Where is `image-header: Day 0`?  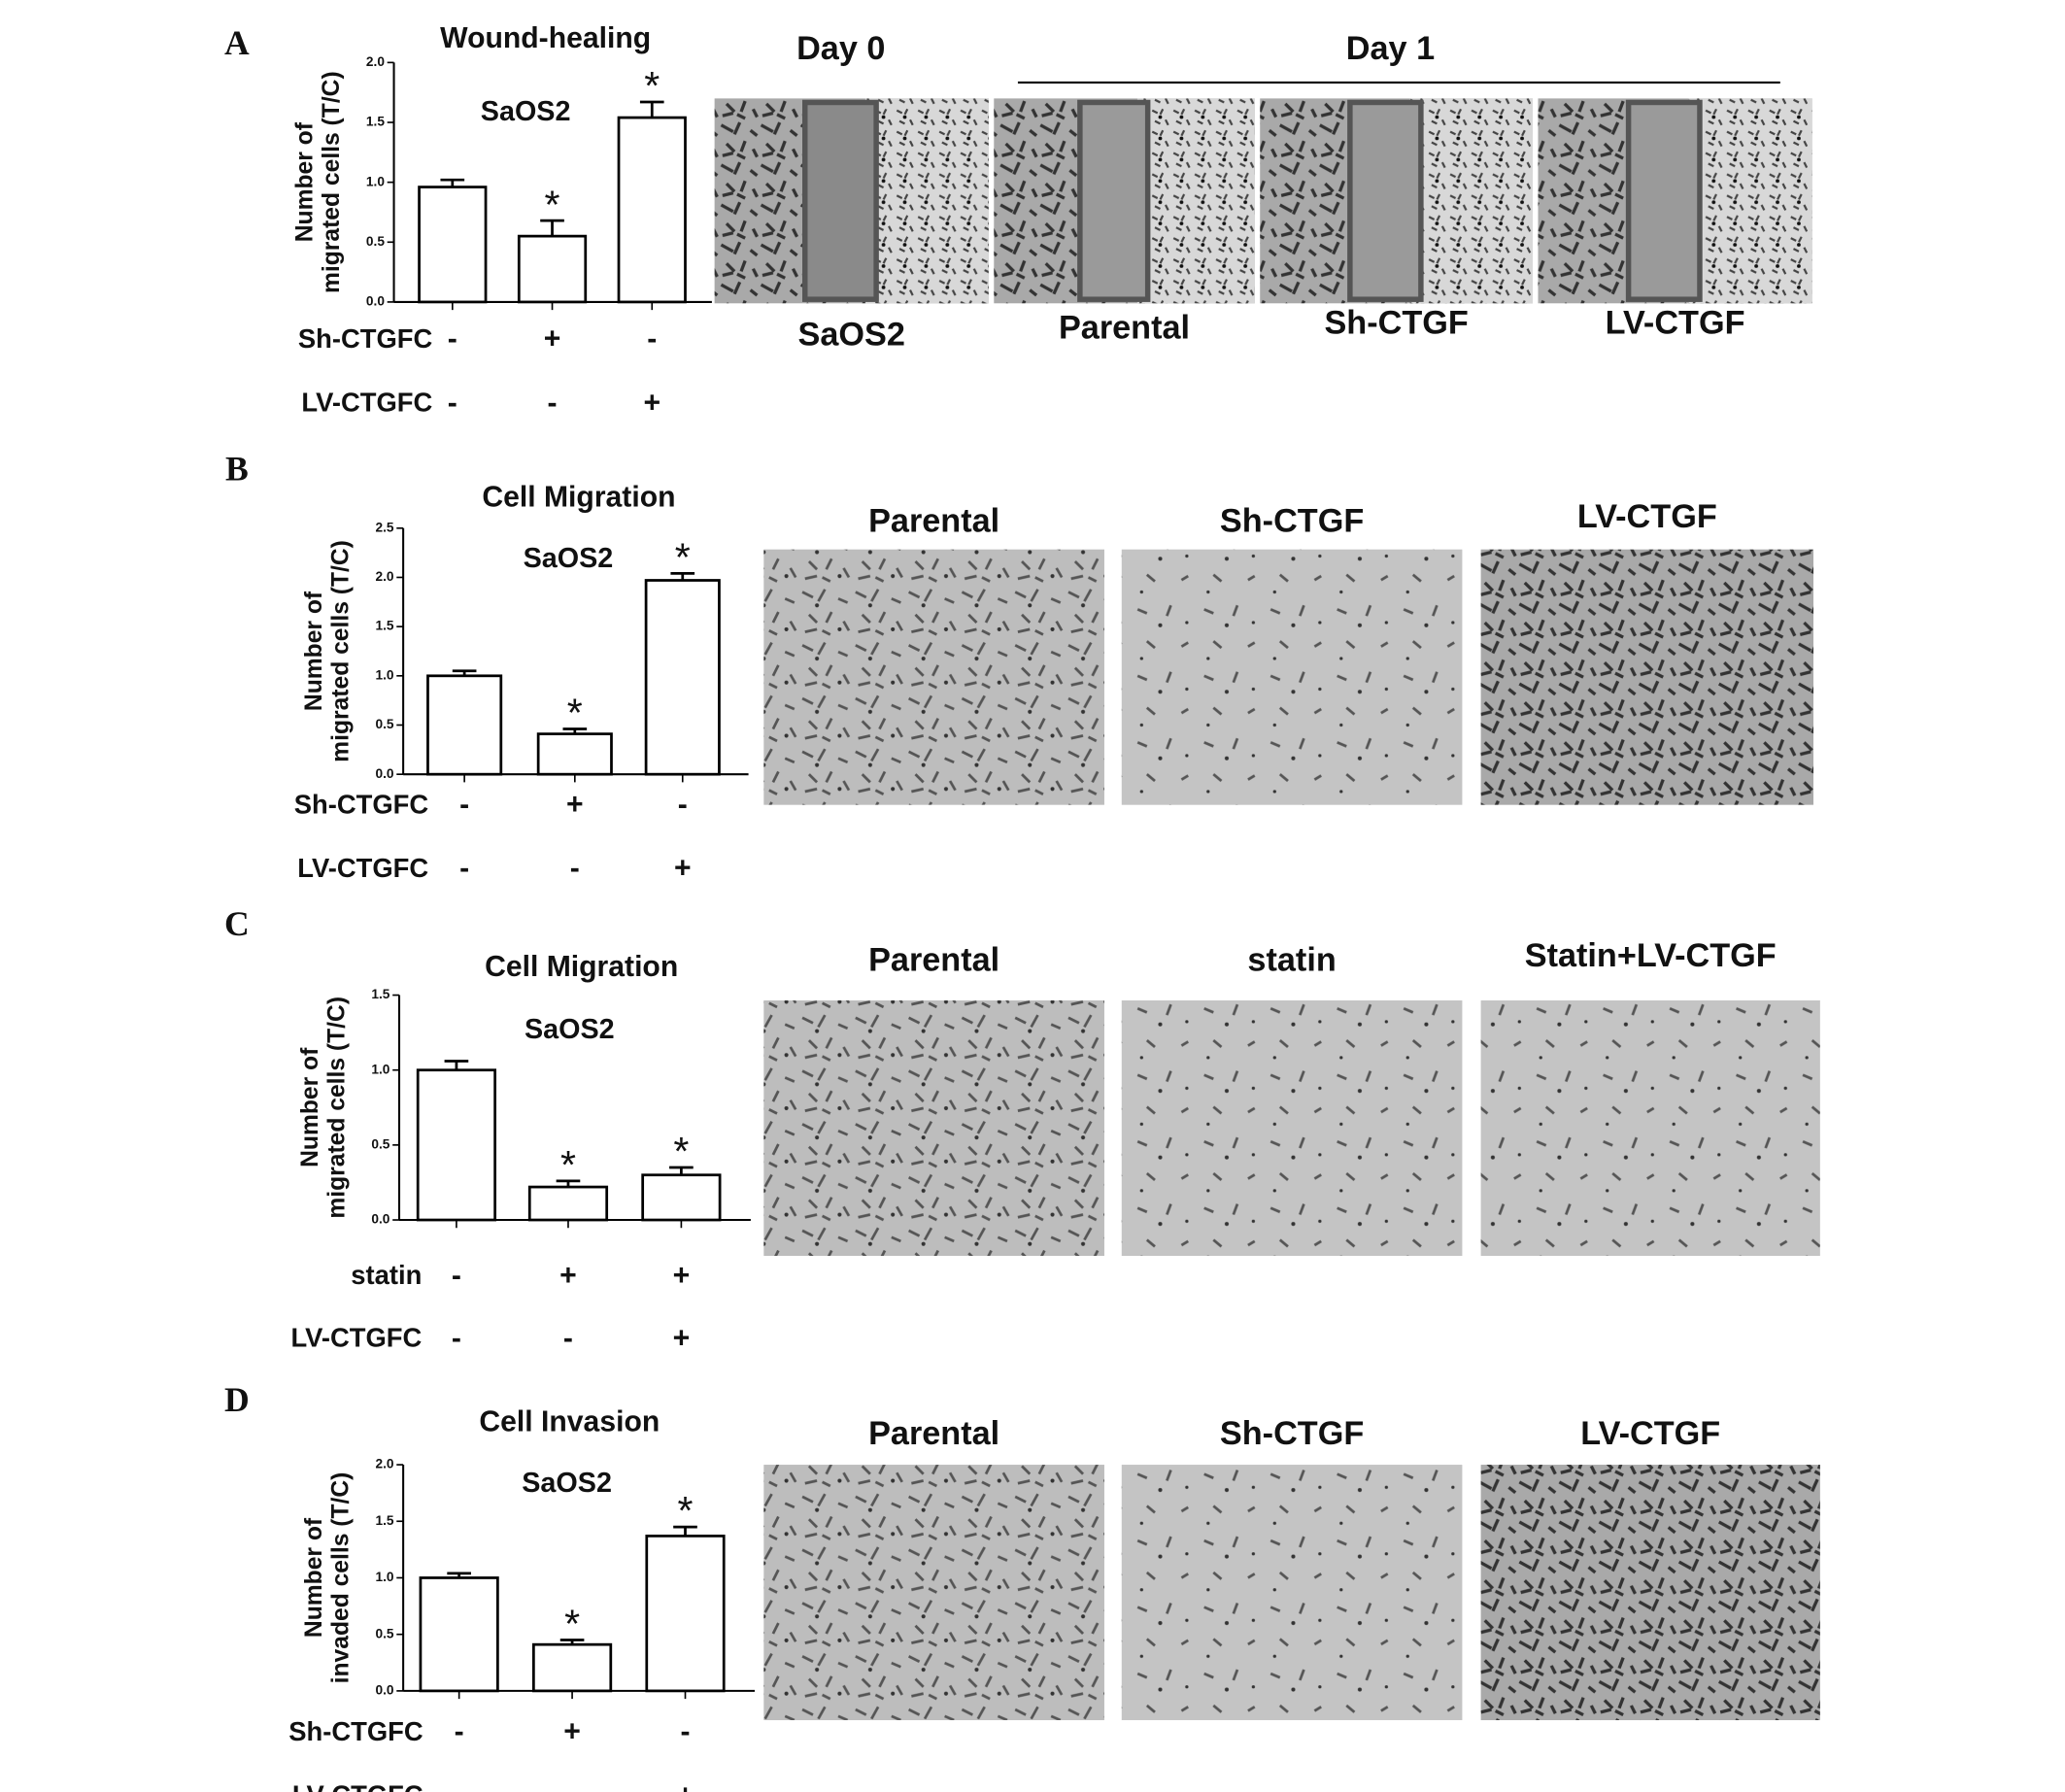
image-header: Day 0 is located at coordinates (841, 48).